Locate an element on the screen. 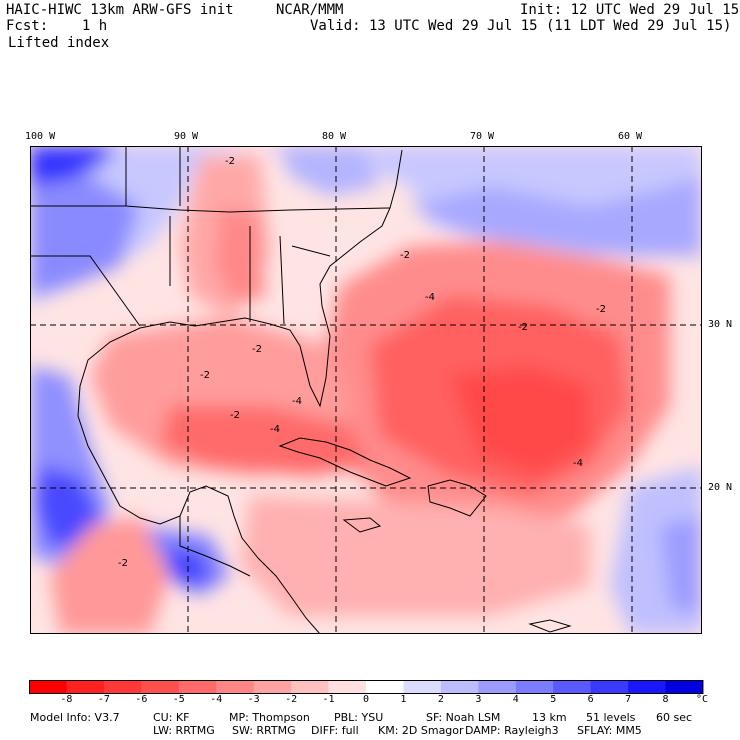  model-info-timestep: 60 sec is located at coordinates (674, 717).